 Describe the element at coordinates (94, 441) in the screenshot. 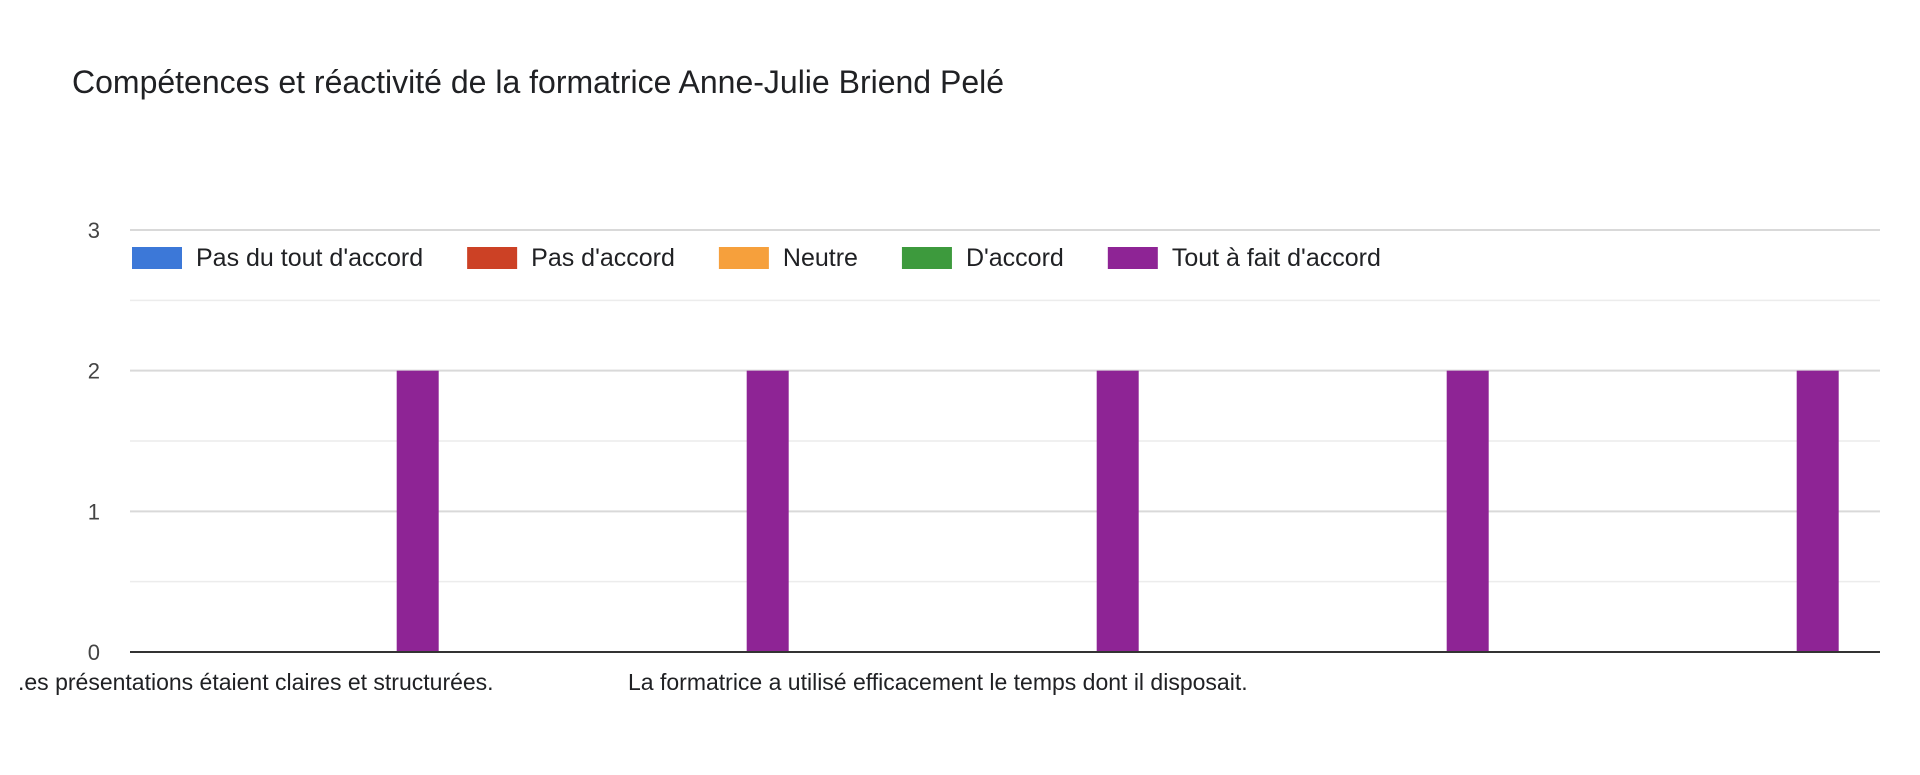

I see `y-tick-labels: 0 1 2 3` at that location.